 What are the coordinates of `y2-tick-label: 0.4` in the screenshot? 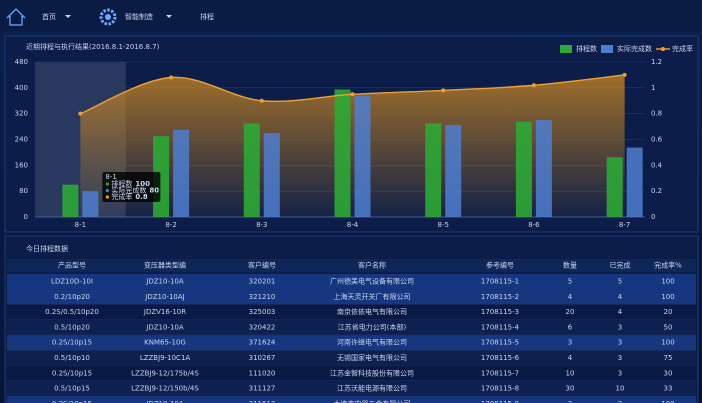 It's located at (657, 165).